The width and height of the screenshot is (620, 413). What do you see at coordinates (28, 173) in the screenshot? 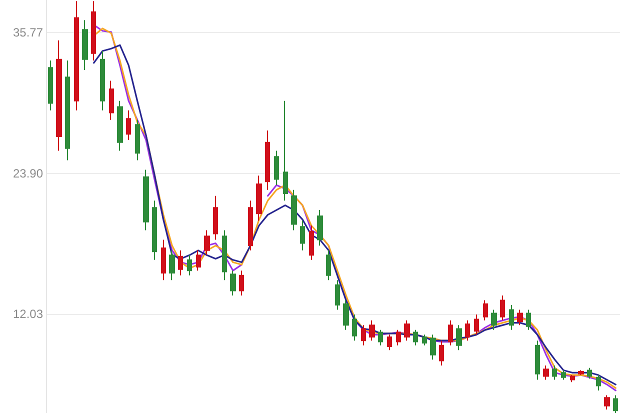
I see `y-tick-label: 23.90` at bounding box center [28, 173].